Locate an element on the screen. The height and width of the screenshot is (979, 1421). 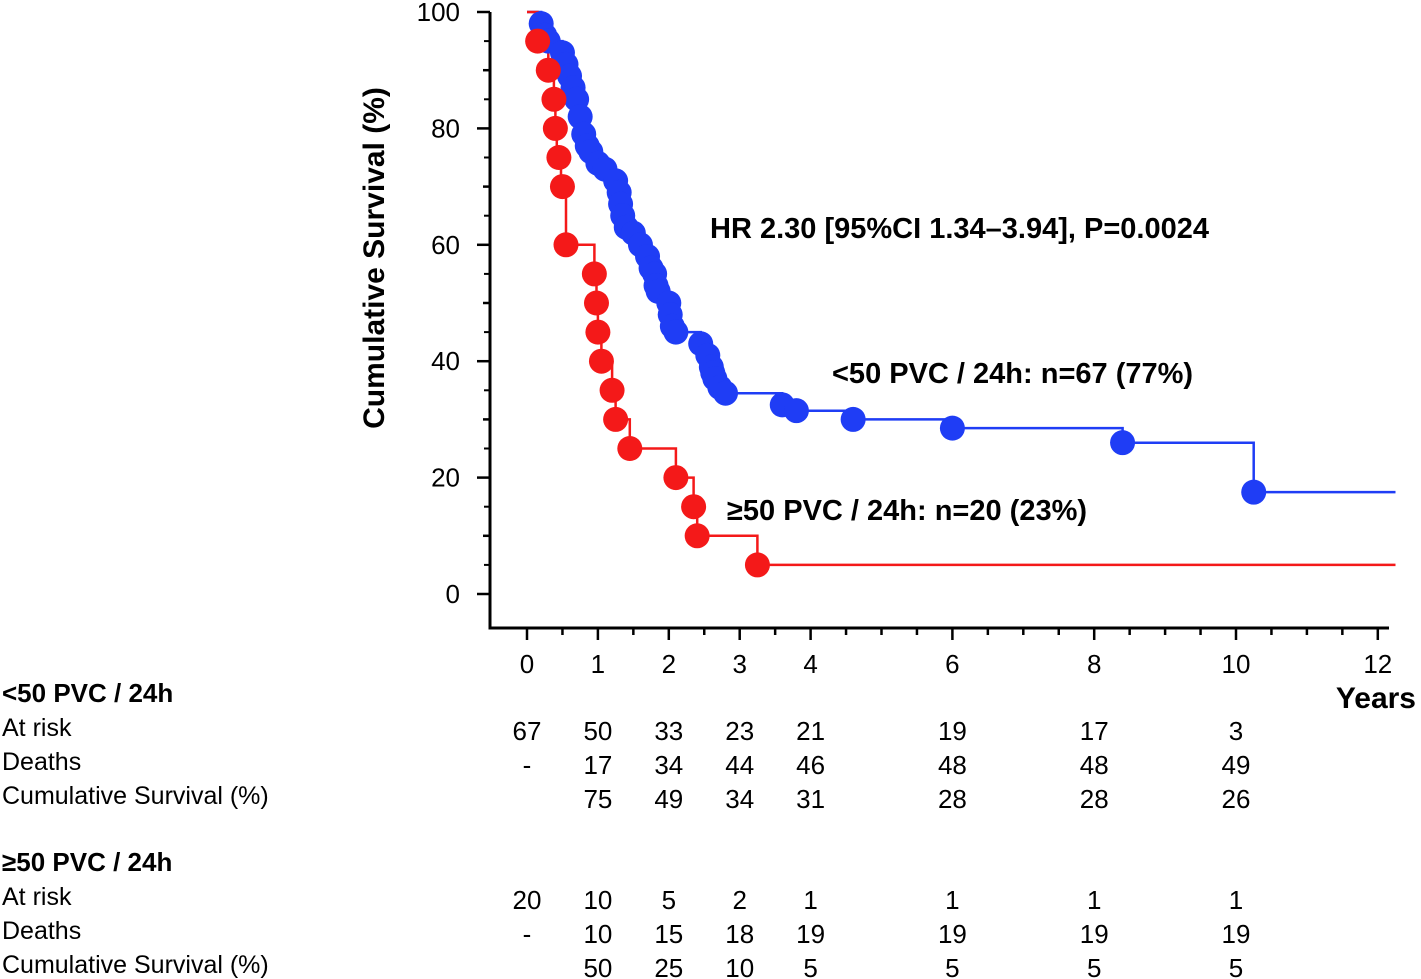
y-tick-label: 20 is located at coordinates (445, 478).